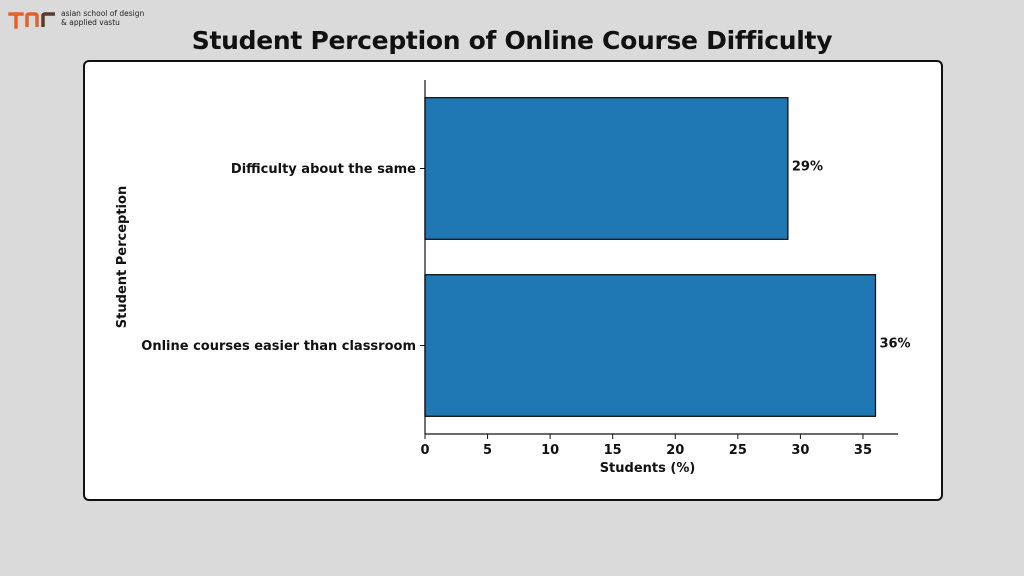  I want to click on x-tick-label-8: 35, so click(863, 450).